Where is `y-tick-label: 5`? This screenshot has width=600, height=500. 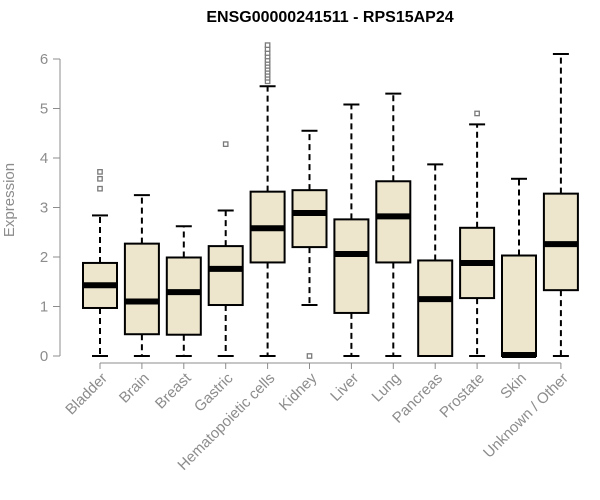 y-tick-label: 5 is located at coordinates (44, 109).